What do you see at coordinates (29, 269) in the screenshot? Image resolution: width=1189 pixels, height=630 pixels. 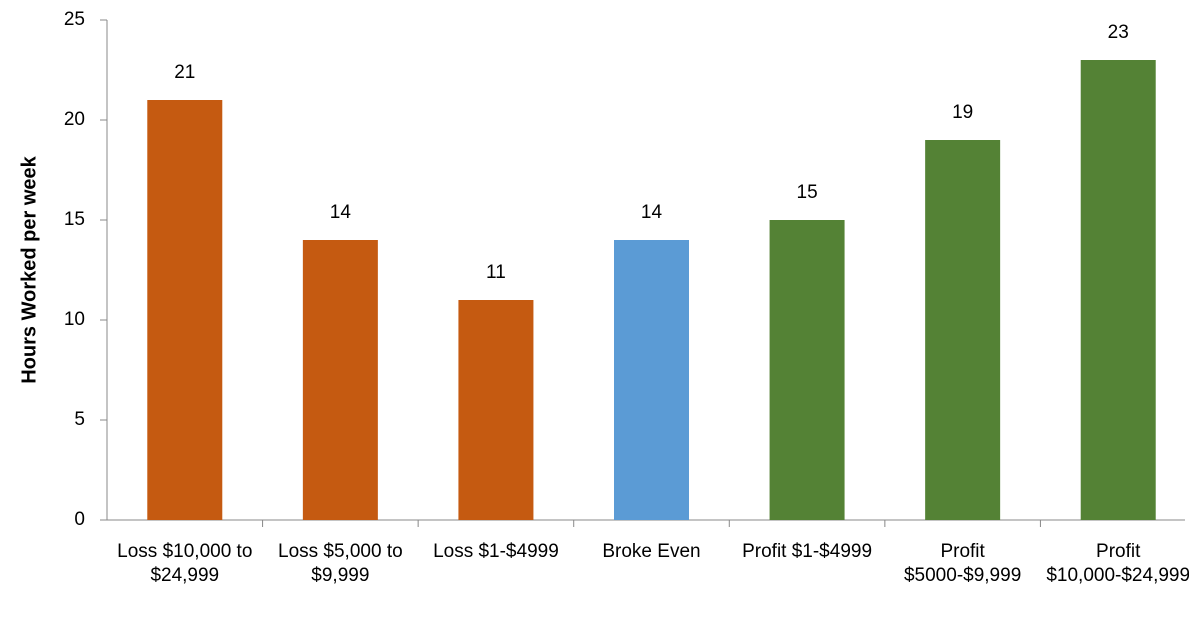 I see `y-axis-label: Hours Worked per week` at bounding box center [29, 269].